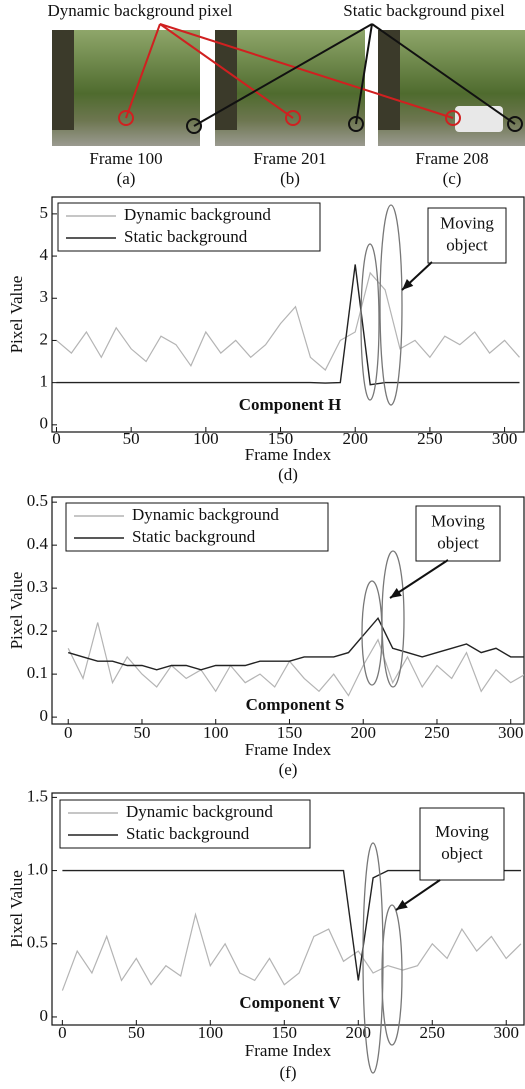  Describe the element at coordinates (288, 1072) in the screenshot. I see `caption: (f)` at that location.